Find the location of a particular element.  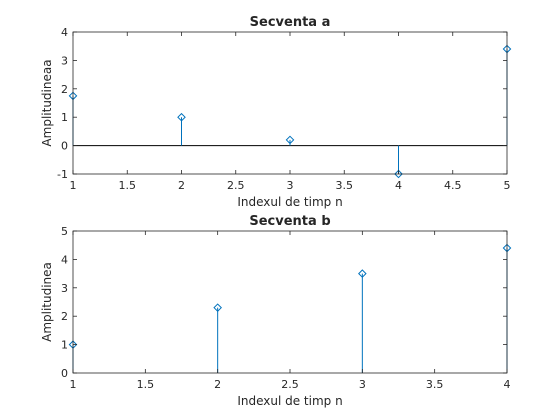

chart-title: Secventa a is located at coordinates (290, 22).